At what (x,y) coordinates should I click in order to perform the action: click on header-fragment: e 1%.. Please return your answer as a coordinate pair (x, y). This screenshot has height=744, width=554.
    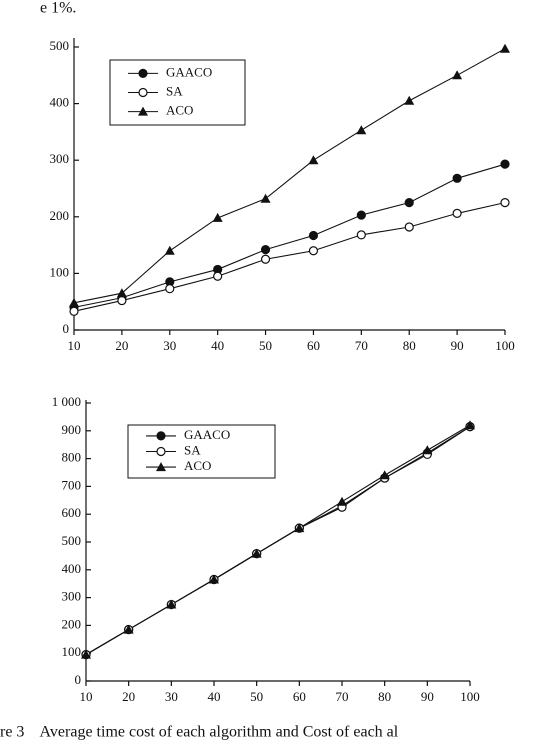
    Looking at the image, I should click on (58, 8).